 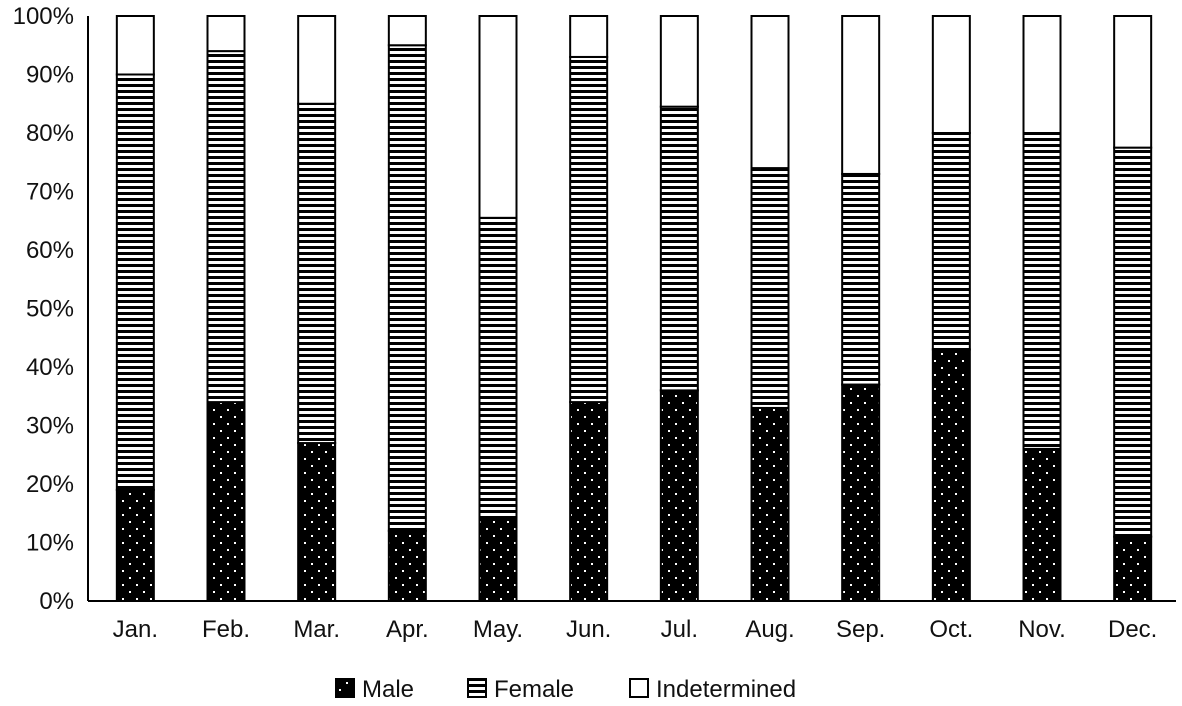 I want to click on legend-label-male: Male, so click(x=388, y=688).